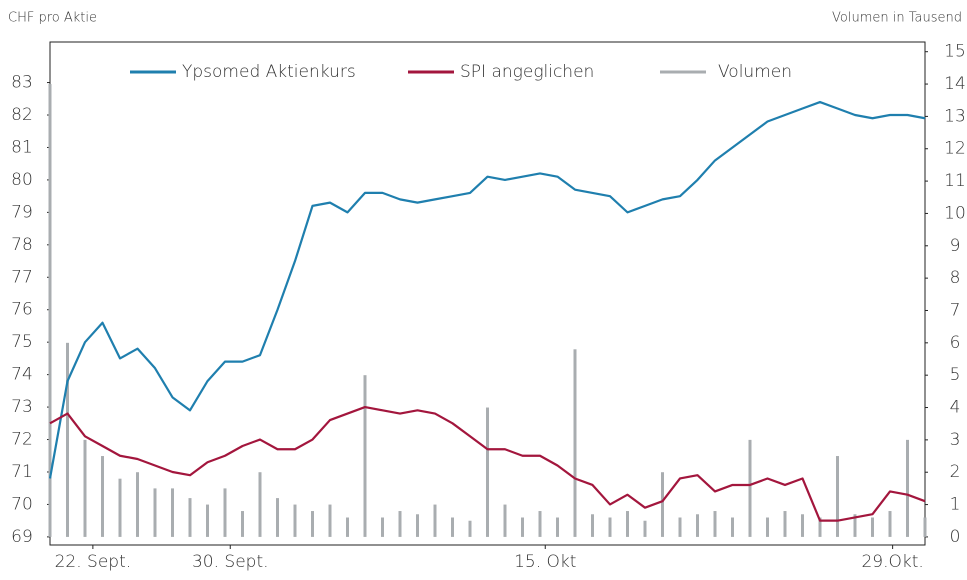  Describe the element at coordinates (22, 472) in the screenshot. I see `y-tick-label: 71` at that location.